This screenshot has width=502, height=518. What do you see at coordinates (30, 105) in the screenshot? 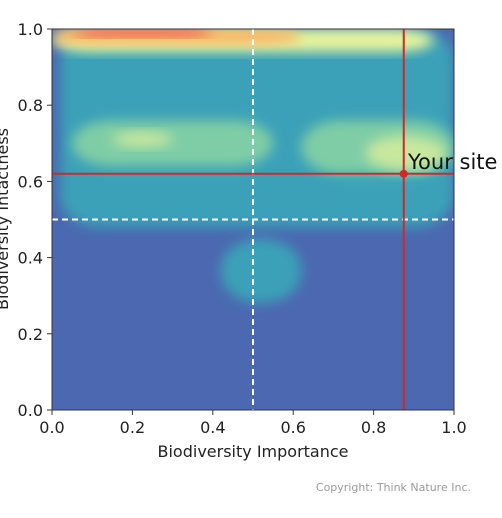
I see `y-tick-label: 0.8` at bounding box center [30, 105].